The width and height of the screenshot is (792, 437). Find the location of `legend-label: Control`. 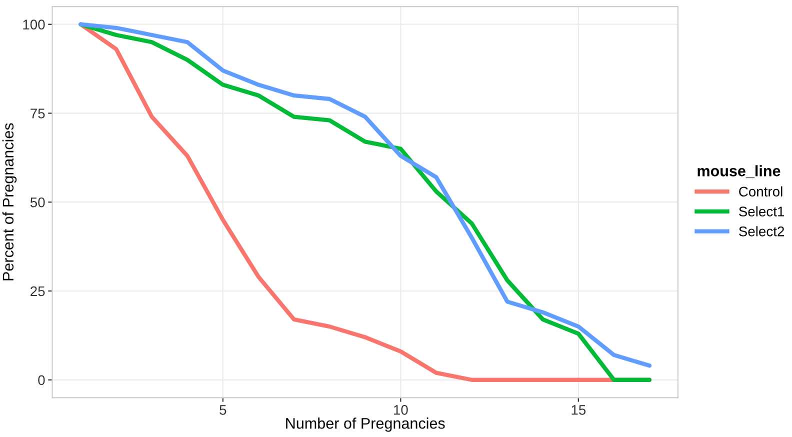

legend-label: Control is located at coordinates (760, 191).